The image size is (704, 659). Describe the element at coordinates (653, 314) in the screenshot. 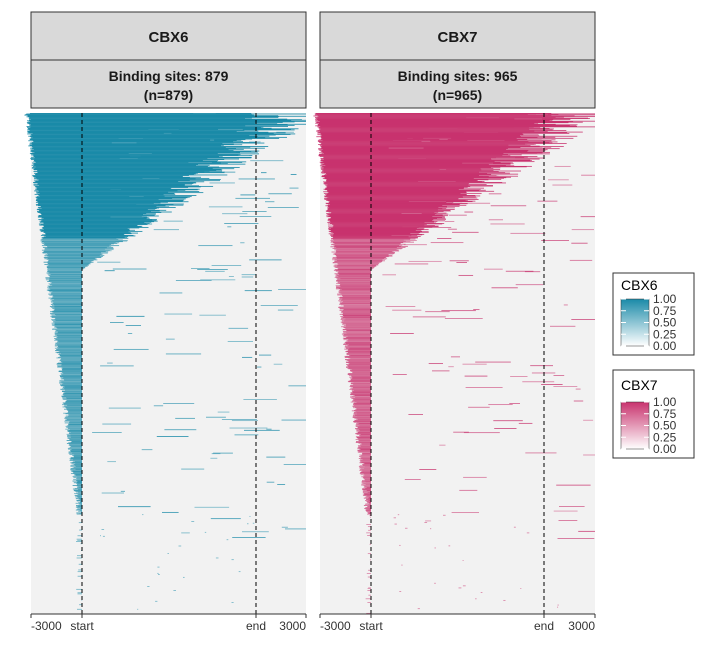

I see `legend-cbx6: CBX6 1.000.750.500.250.00` at that location.